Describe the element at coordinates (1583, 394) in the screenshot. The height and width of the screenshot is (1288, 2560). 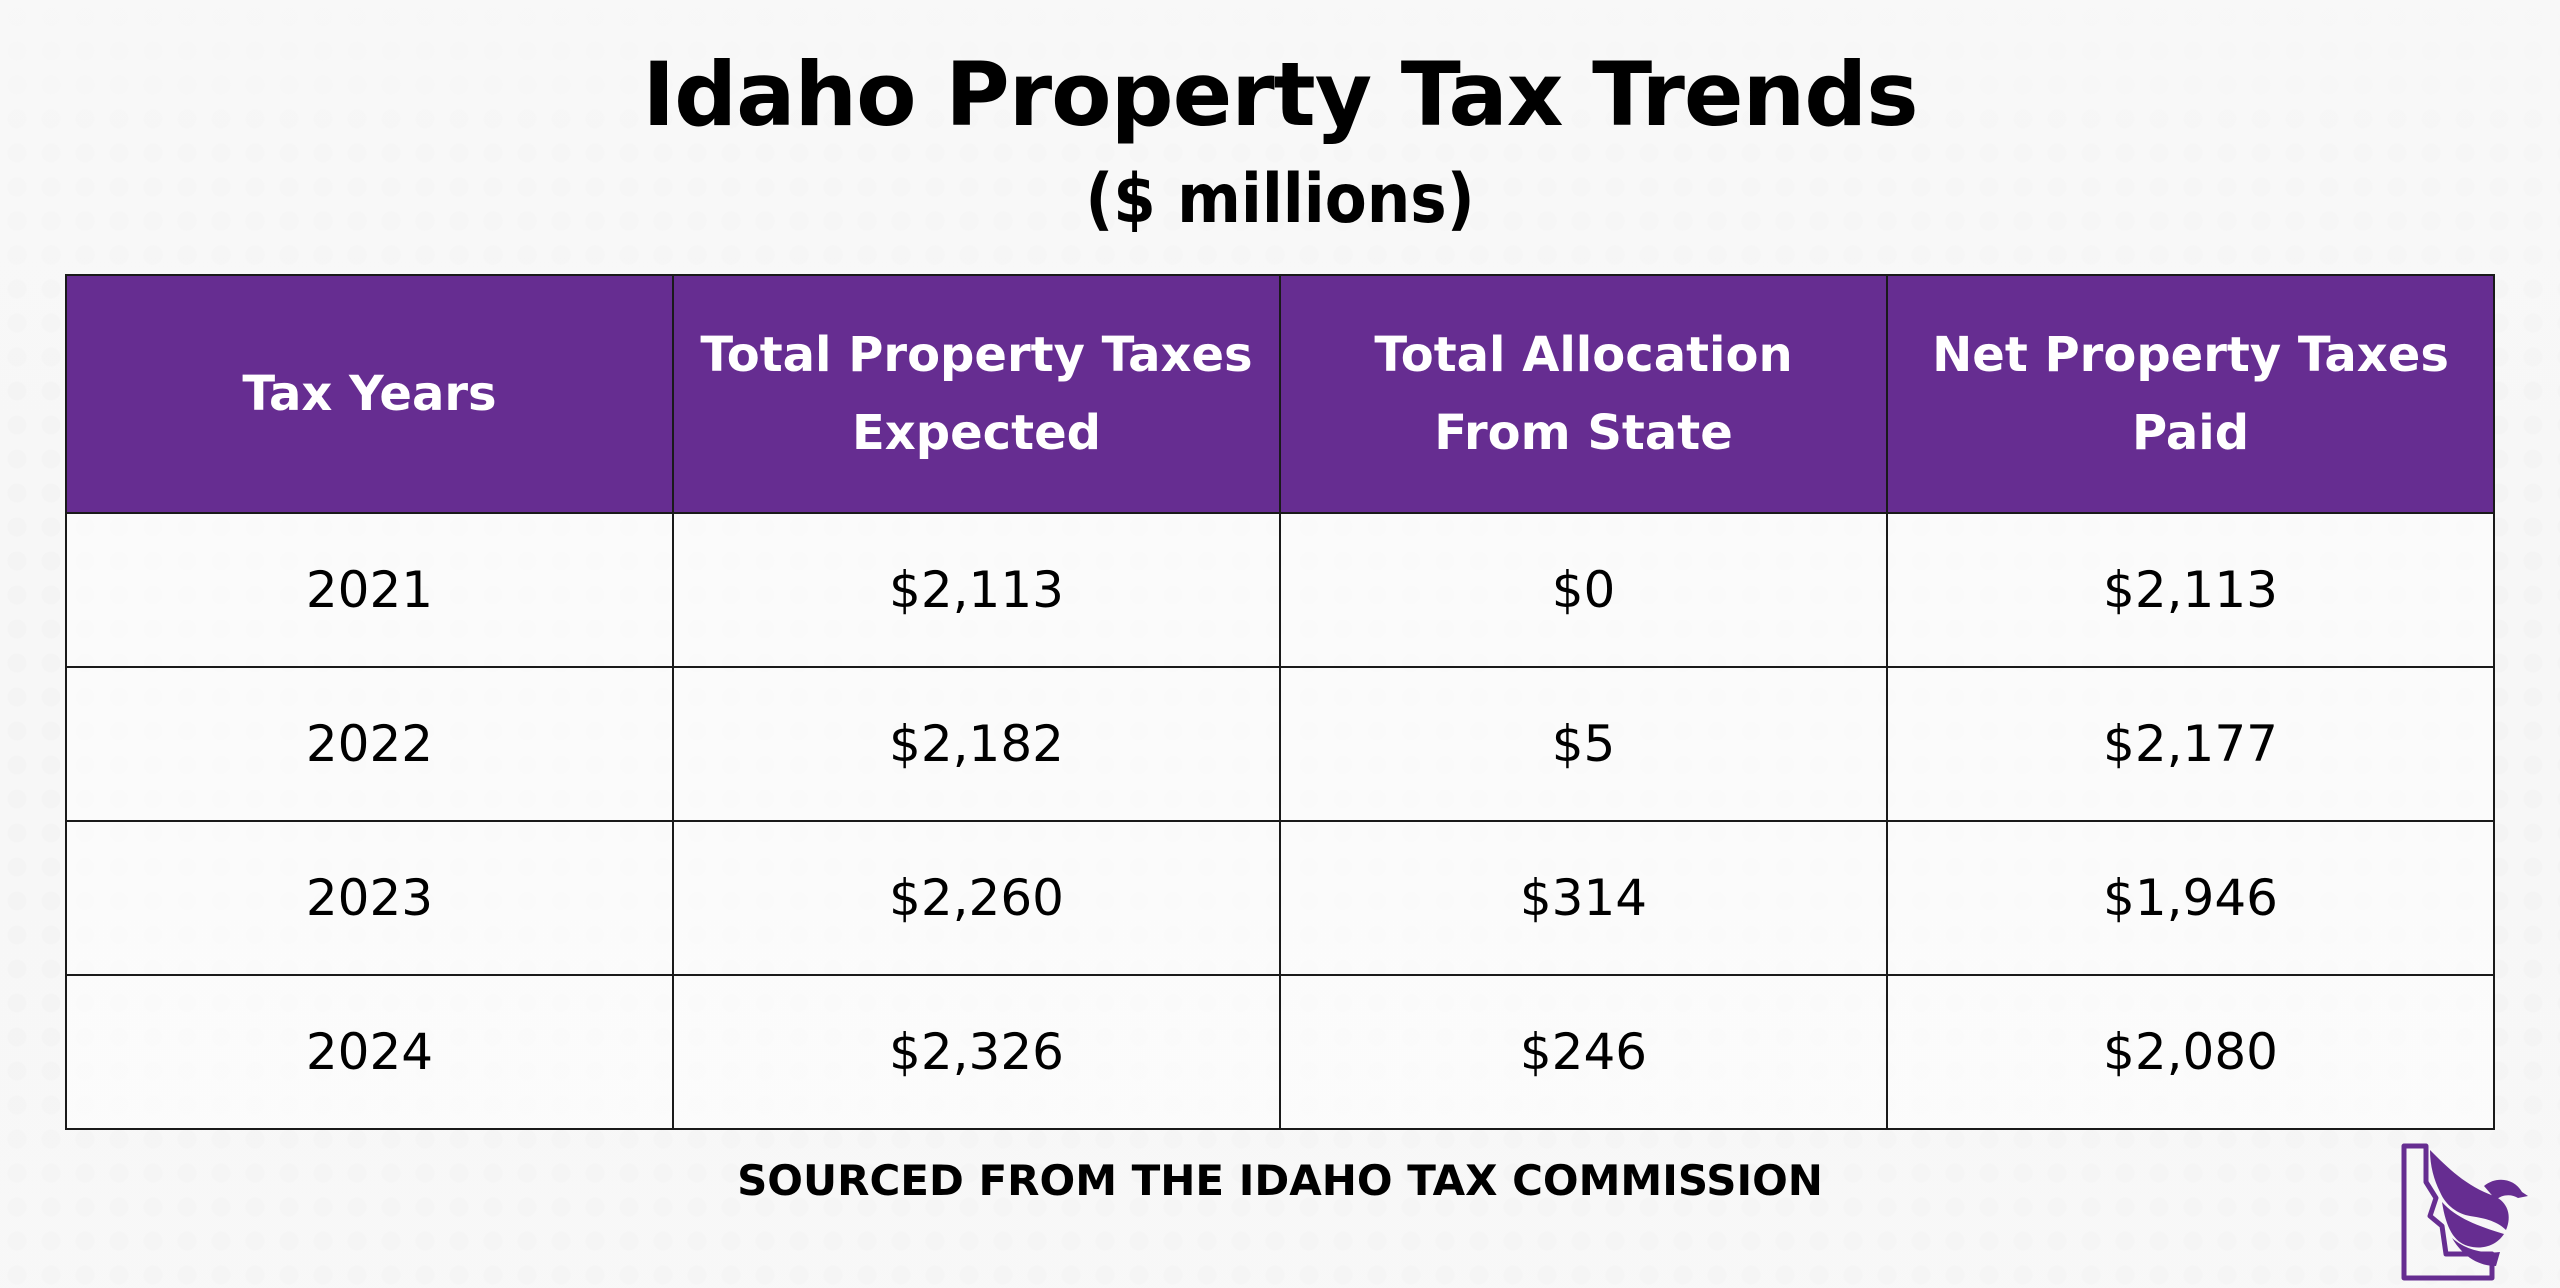
I see `column-header-state-allocation: Total Allocation From State` at that location.